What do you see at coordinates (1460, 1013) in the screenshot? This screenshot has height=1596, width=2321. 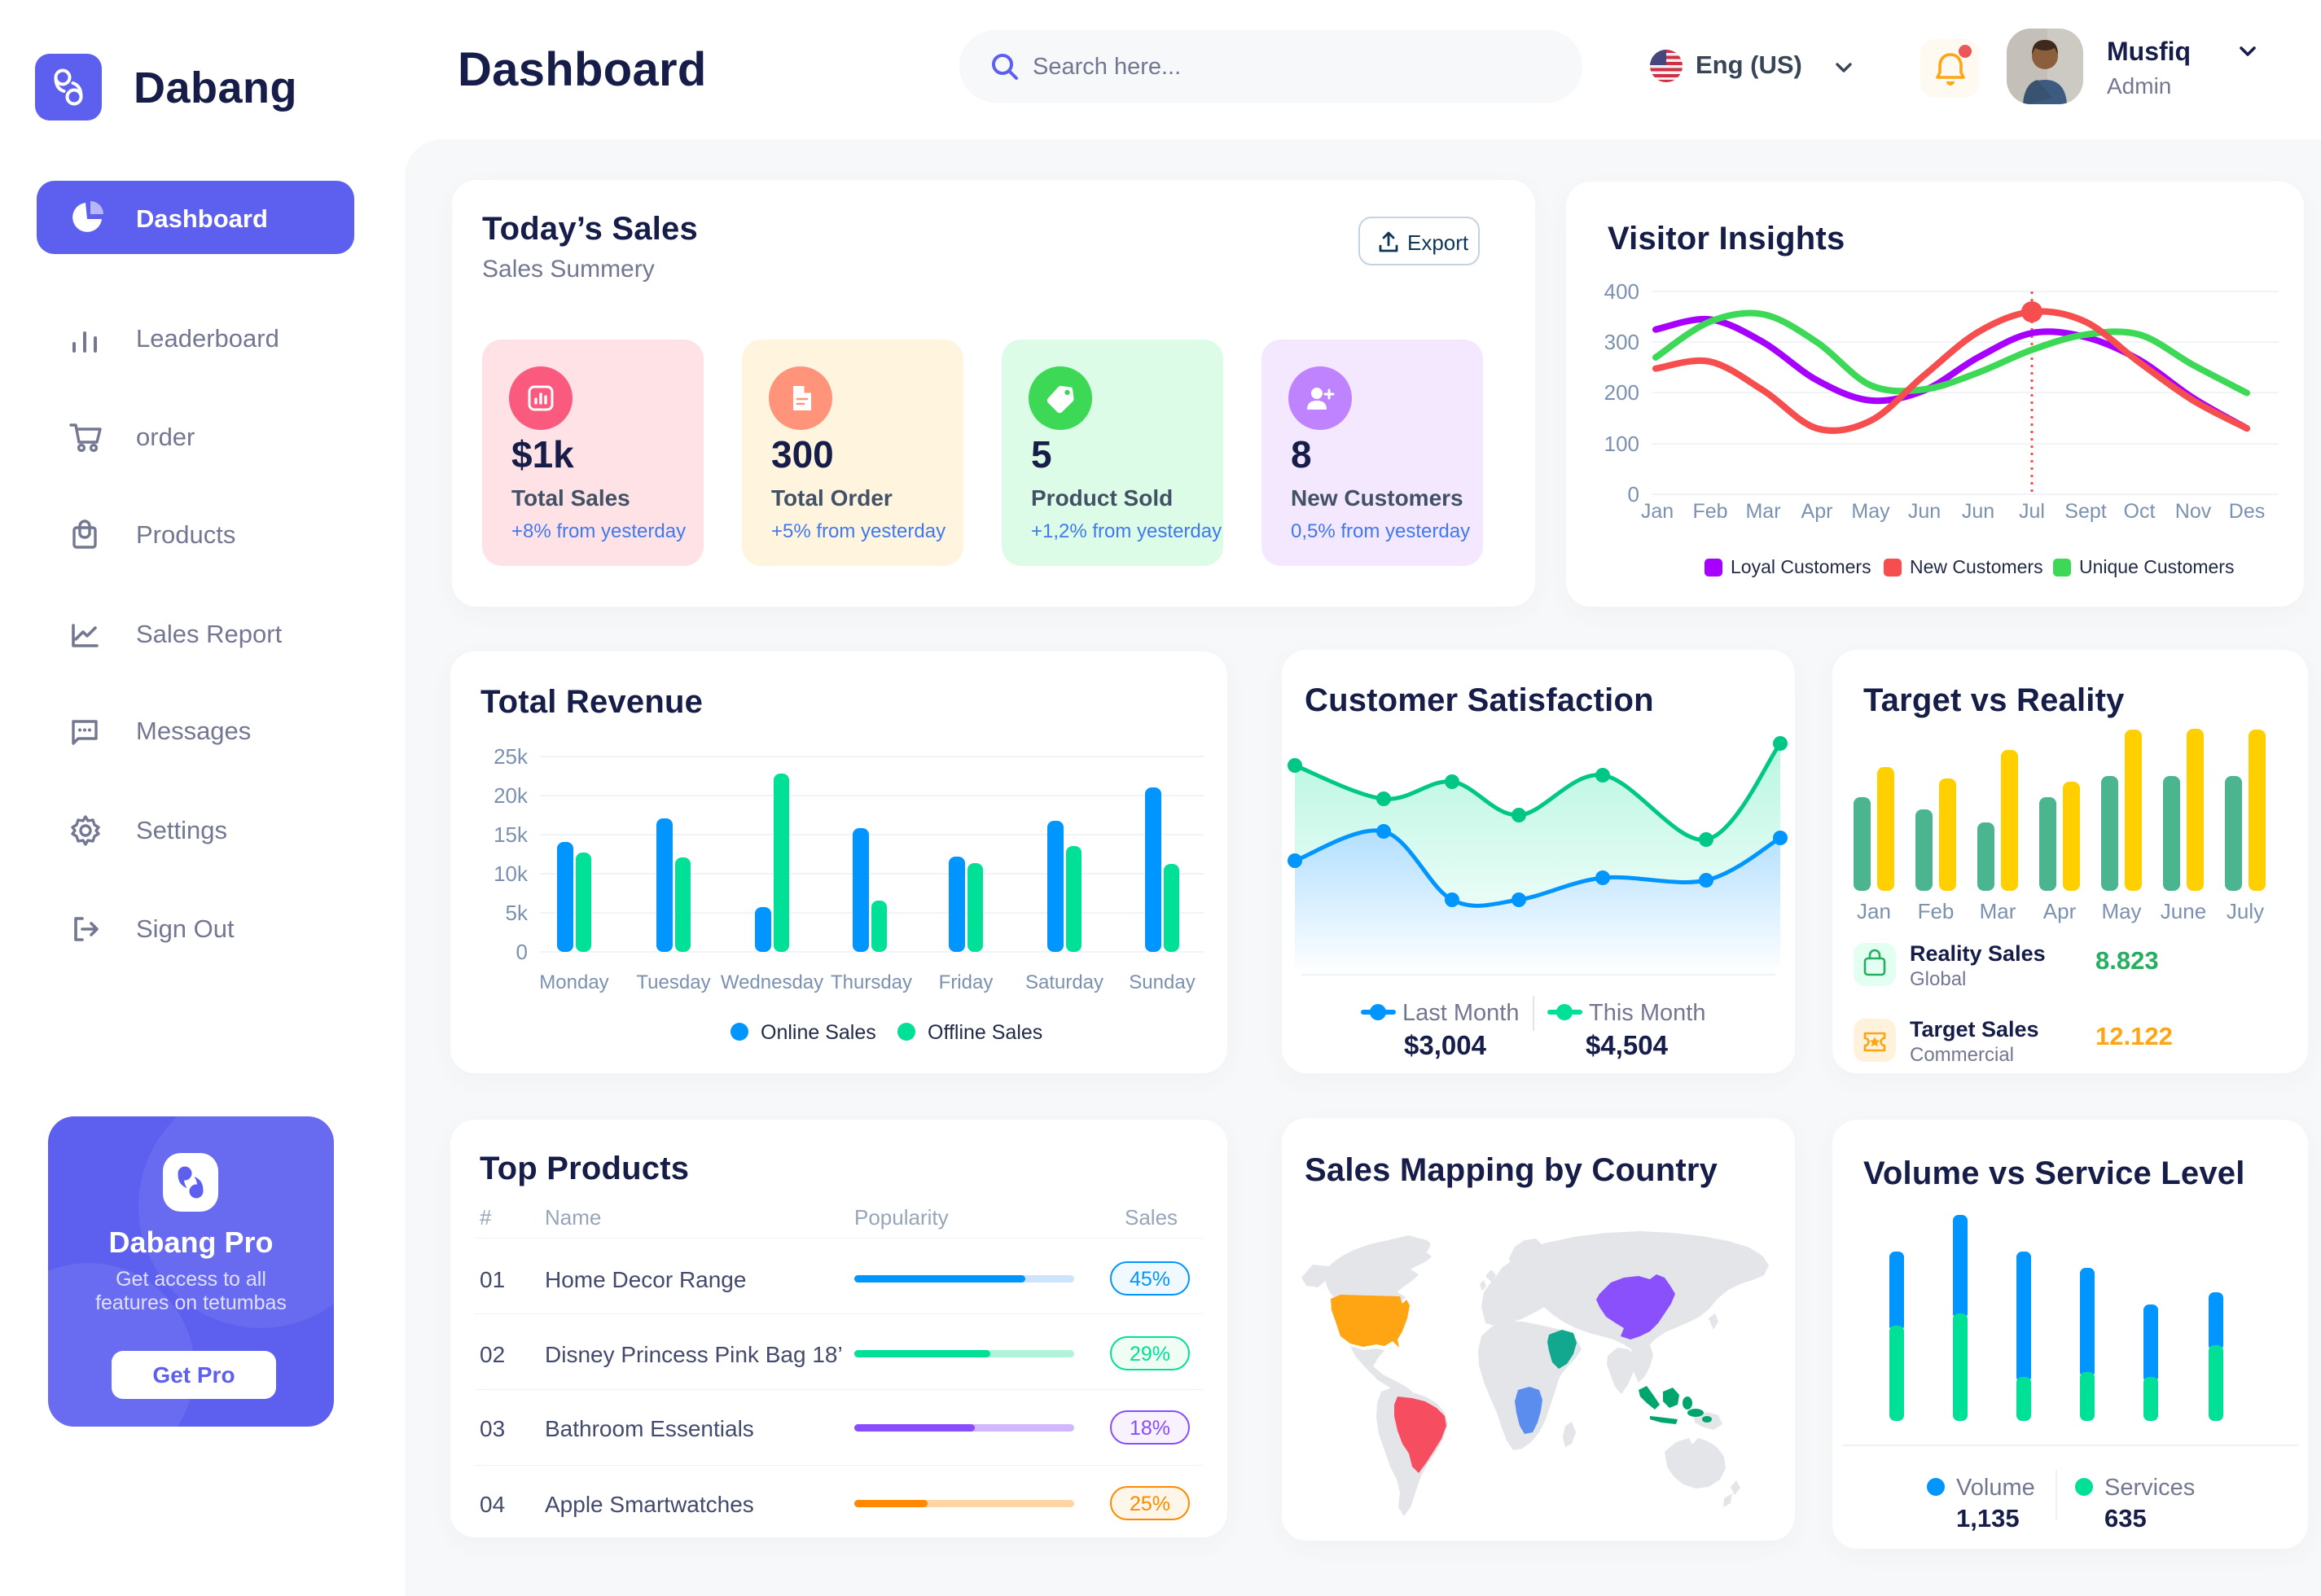 I see `svg-text: Last Month` at bounding box center [1460, 1013].